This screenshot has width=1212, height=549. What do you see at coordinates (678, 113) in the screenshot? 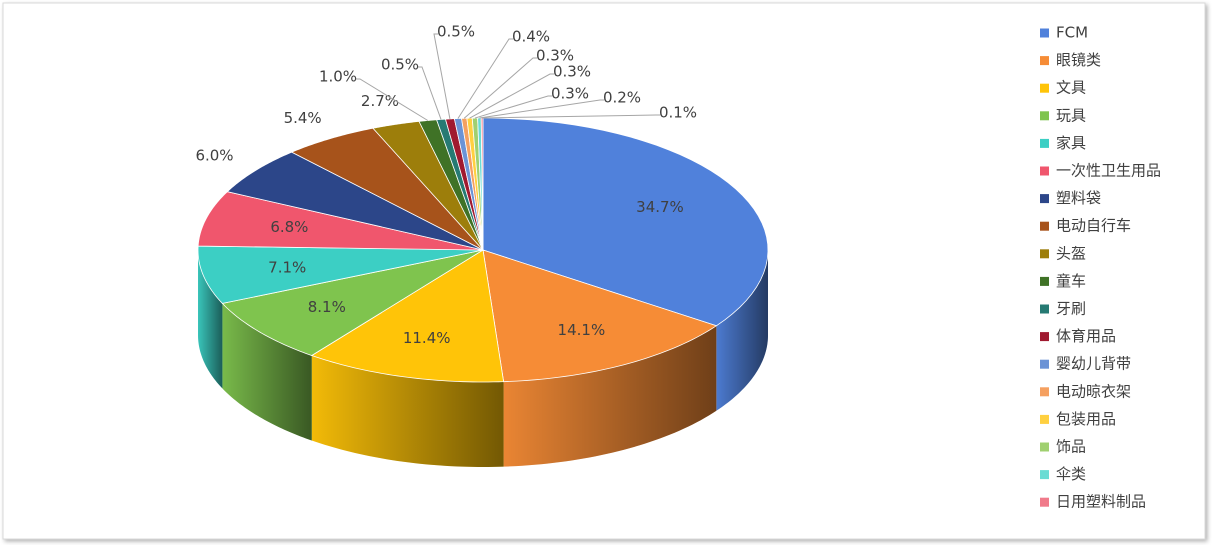
I see `data-label: 0.1%` at bounding box center [678, 113].